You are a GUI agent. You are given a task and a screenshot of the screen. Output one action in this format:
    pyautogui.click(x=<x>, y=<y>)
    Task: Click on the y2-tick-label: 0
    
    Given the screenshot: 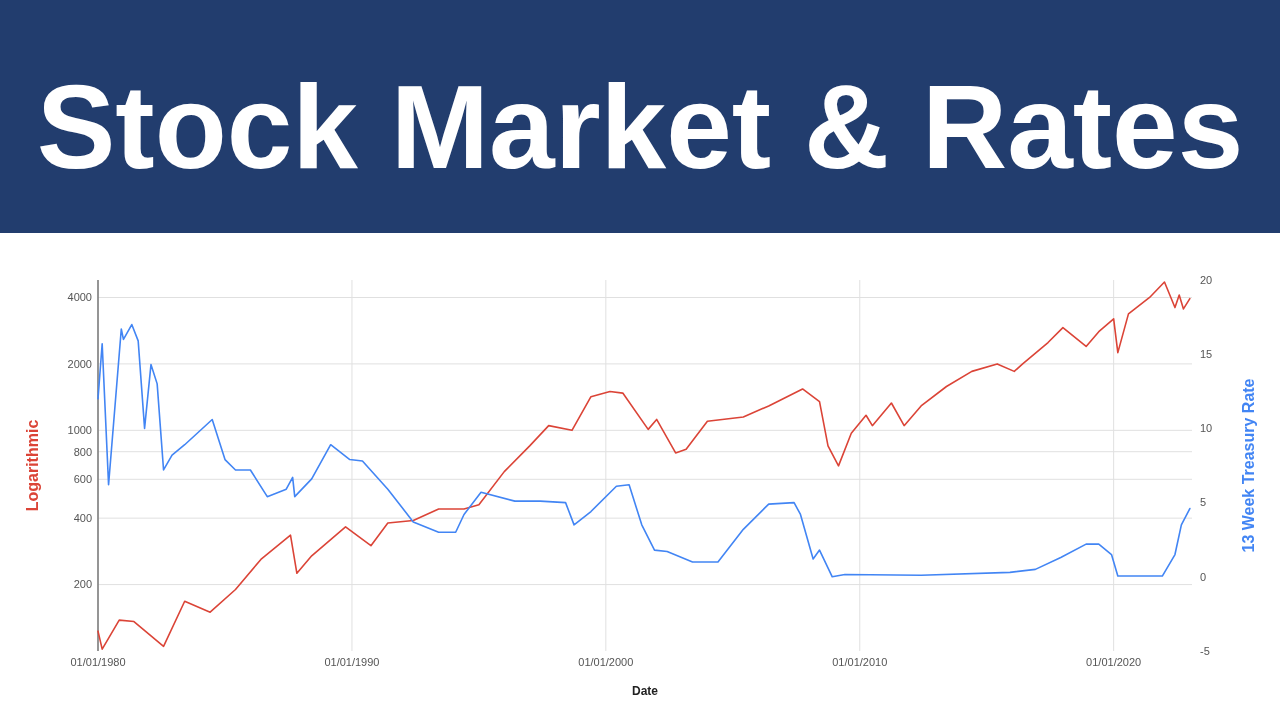 What is the action you would take?
    pyautogui.click(x=1203, y=576)
    